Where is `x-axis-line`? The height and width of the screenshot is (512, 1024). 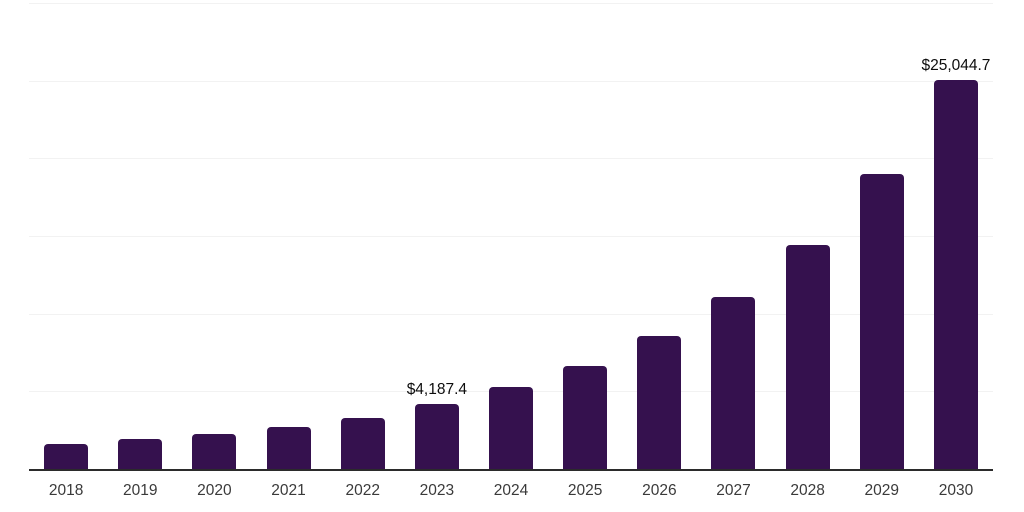 x-axis-line is located at coordinates (511, 470).